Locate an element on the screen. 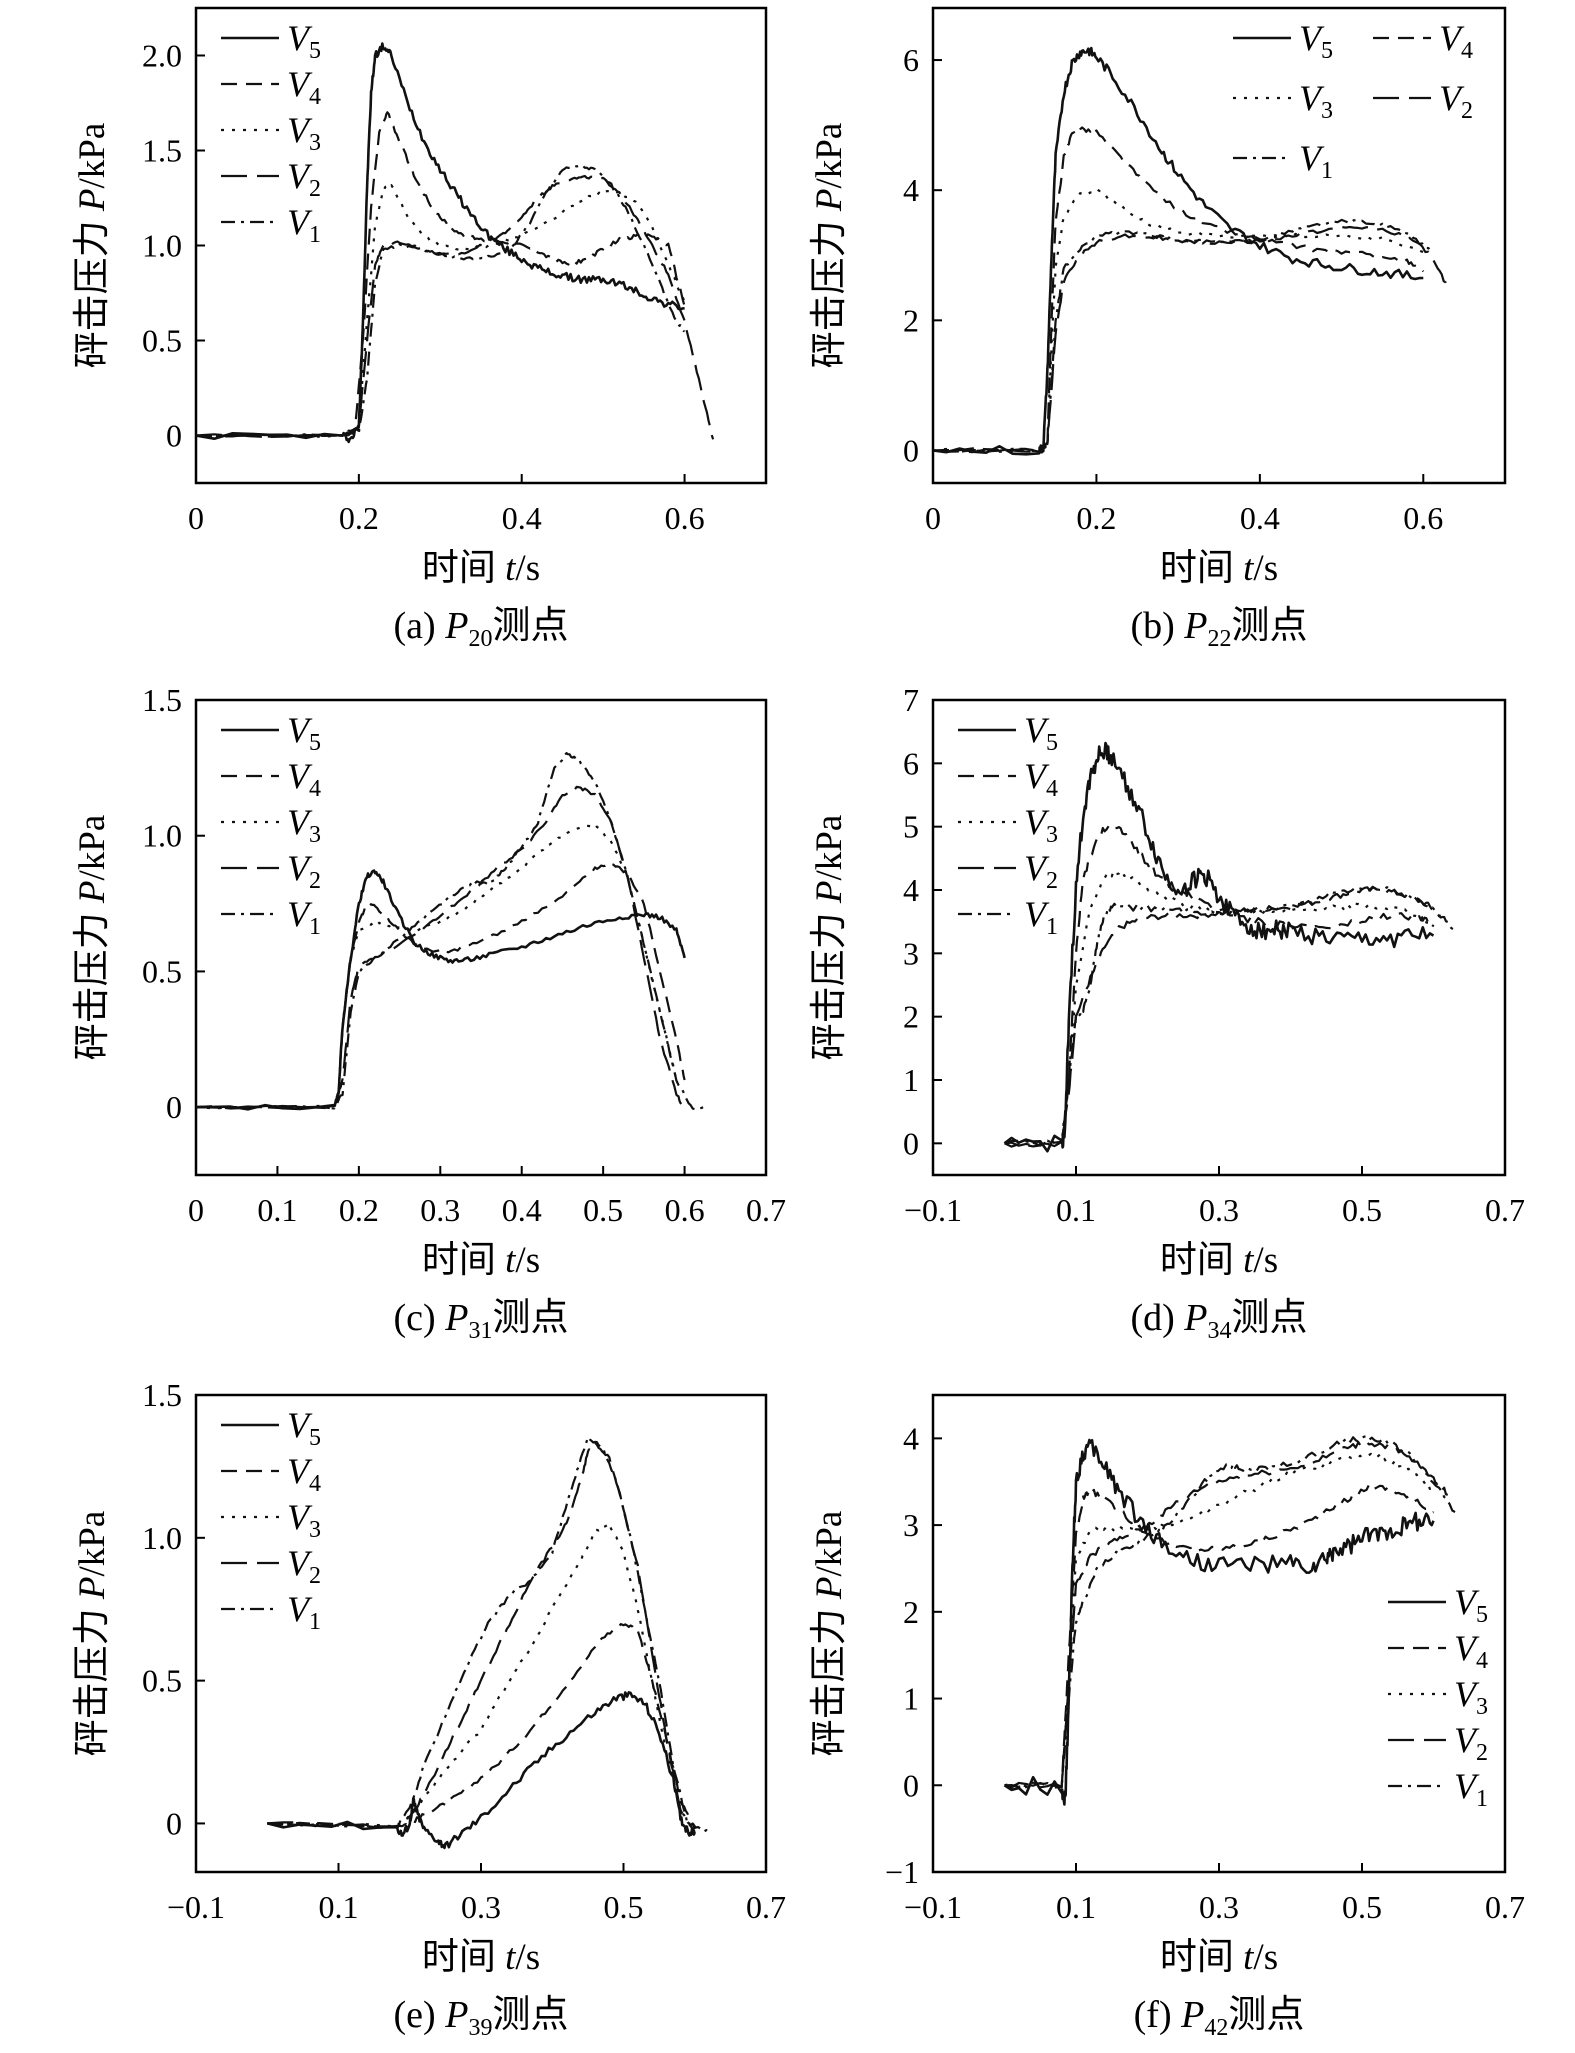  panel-caption: (c) P31测点 is located at coordinates (481, 1320).